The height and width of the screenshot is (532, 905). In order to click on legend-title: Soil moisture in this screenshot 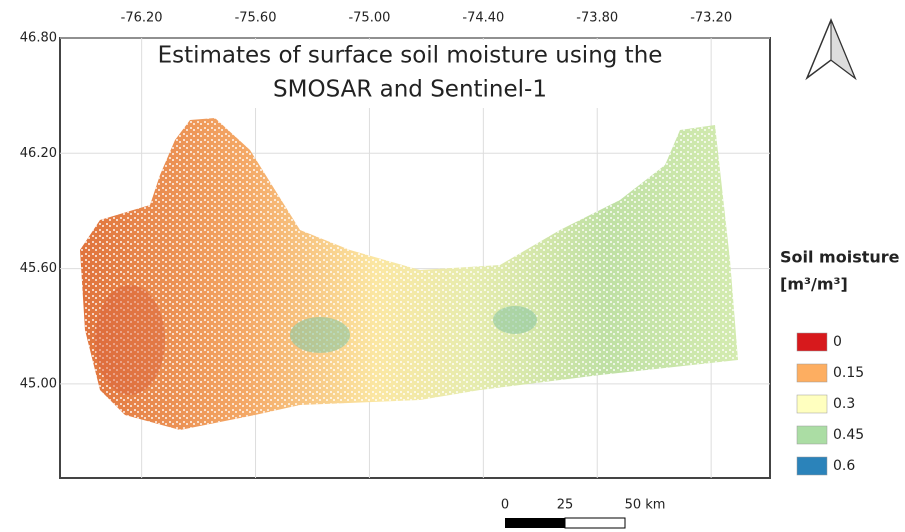, I will do `click(840, 257)`.